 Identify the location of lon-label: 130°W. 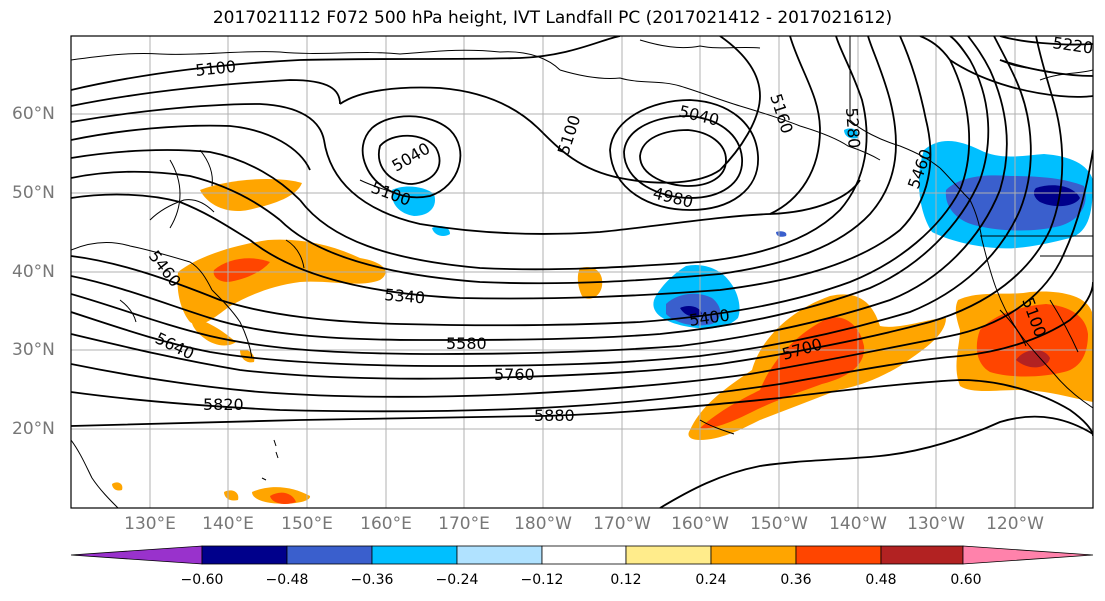
(936, 524).